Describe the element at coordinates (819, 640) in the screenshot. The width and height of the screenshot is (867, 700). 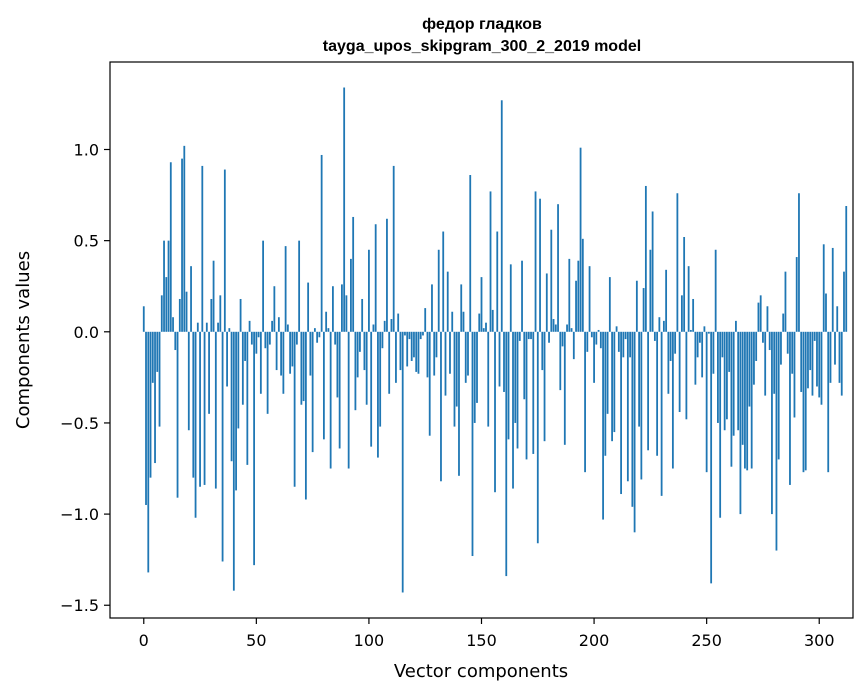
I see `x-tick-label-300: 300` at that location.